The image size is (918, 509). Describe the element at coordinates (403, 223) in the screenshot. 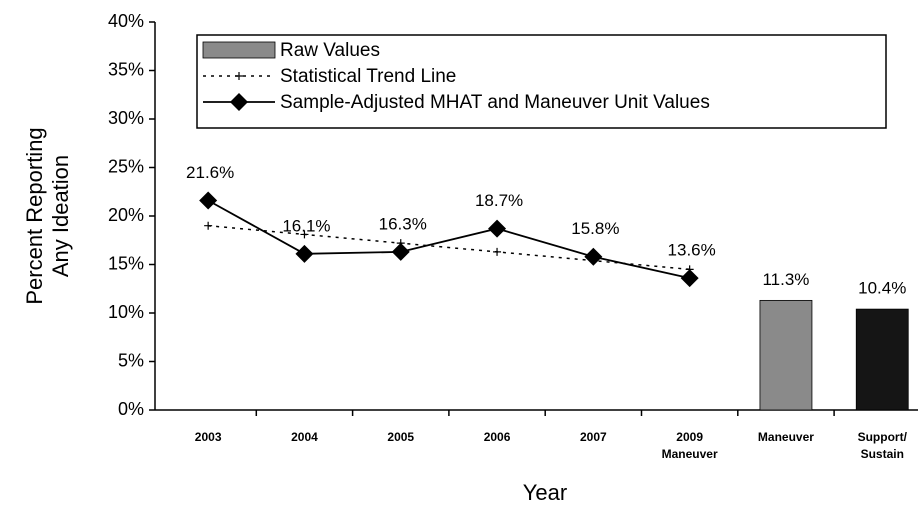

I see `data-label: 16.3%` at that location.